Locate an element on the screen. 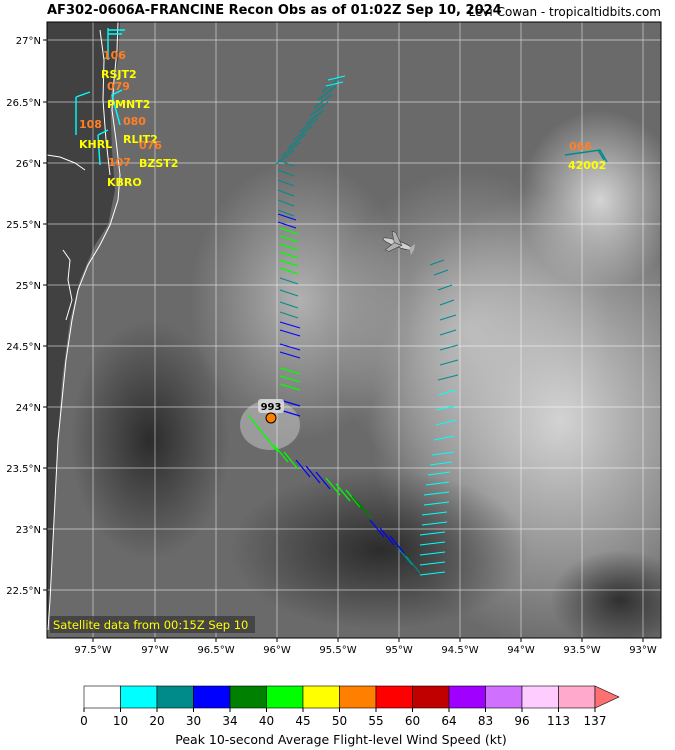 The width and height of the screenshot is (675, 750). station-value-pmnt2: 079 is located at coordinates (118, 86).